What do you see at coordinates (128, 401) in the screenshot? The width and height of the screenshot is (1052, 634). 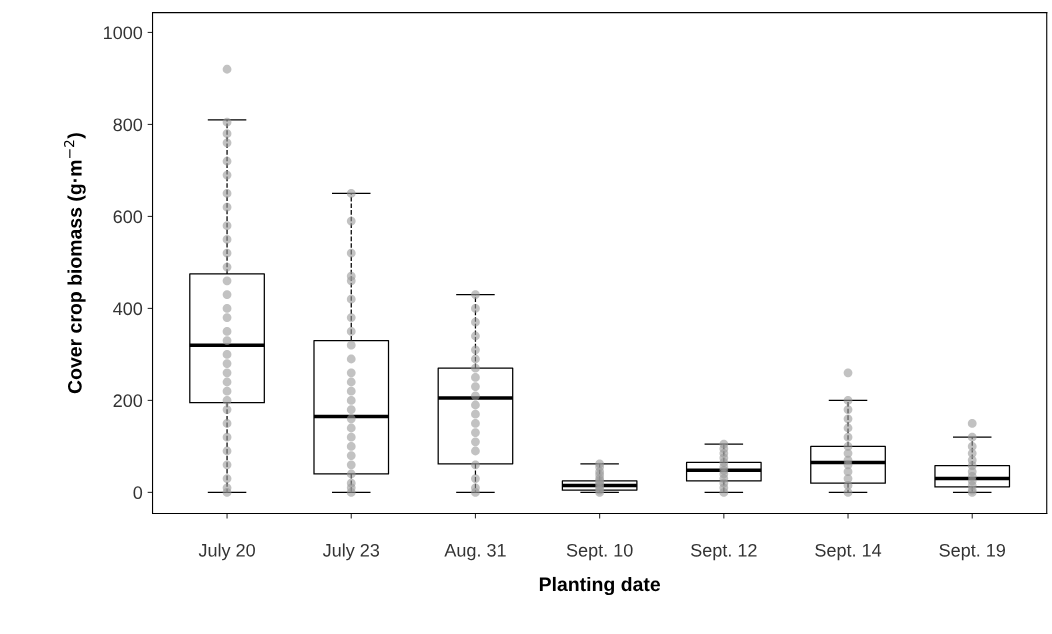 I see `y-tick-label: 200` at bounding box center [128, 401].